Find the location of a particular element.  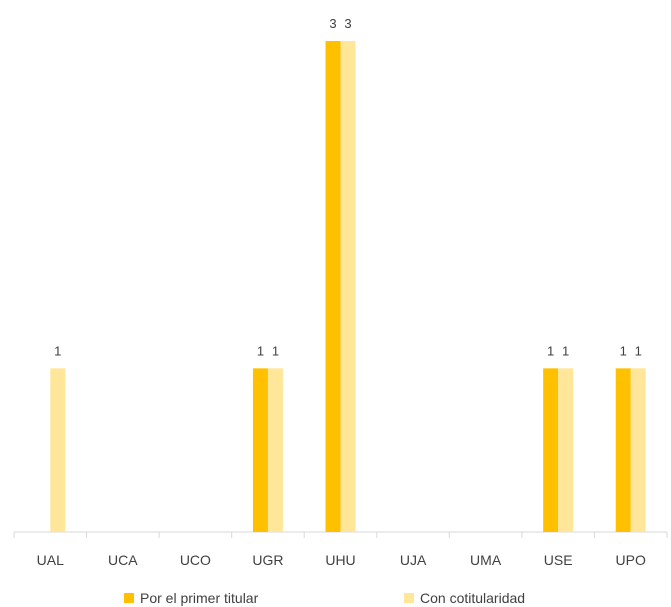

legend: Por el primer titular Con cotitularidad is located at coordinates (335, 598).